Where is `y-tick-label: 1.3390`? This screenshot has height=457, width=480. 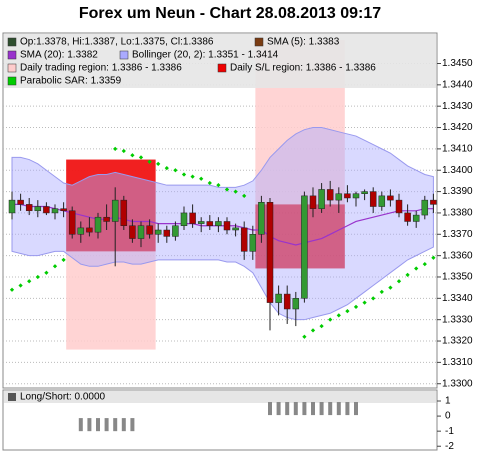 y-tick-label: 1.3390 is located at coordinates (457, 191).